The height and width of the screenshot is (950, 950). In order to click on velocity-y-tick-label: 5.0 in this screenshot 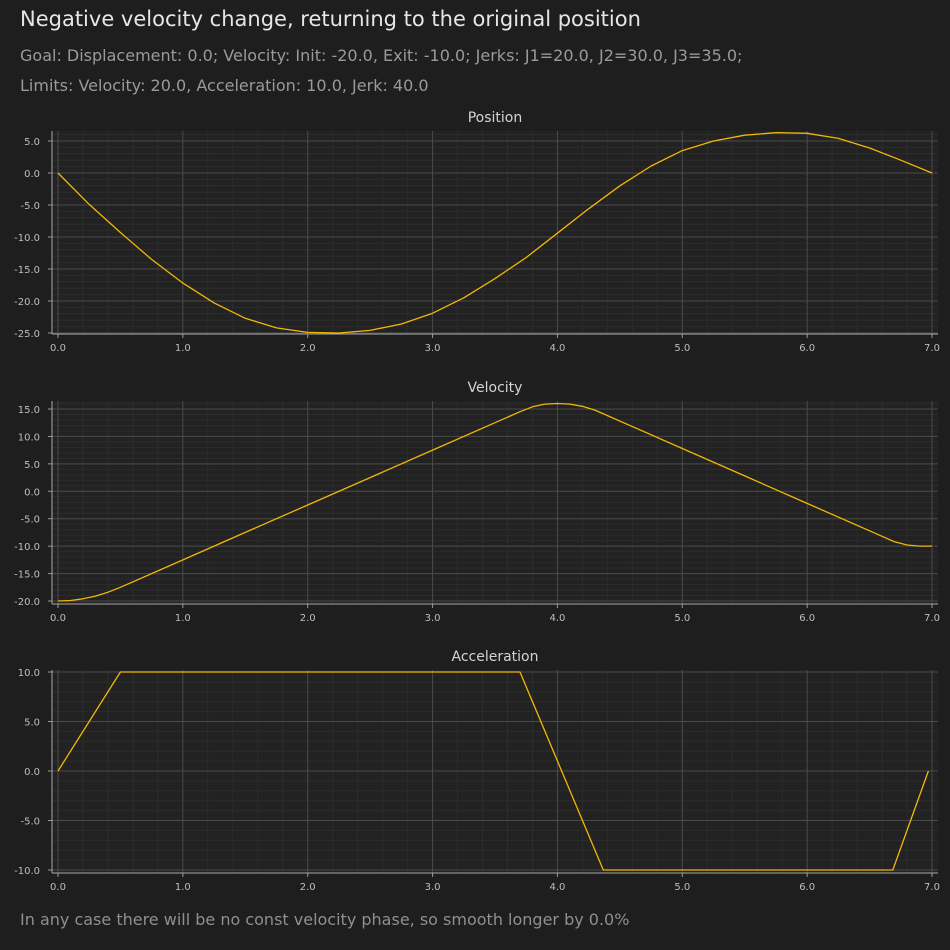, I will do `click(32, 465)`.